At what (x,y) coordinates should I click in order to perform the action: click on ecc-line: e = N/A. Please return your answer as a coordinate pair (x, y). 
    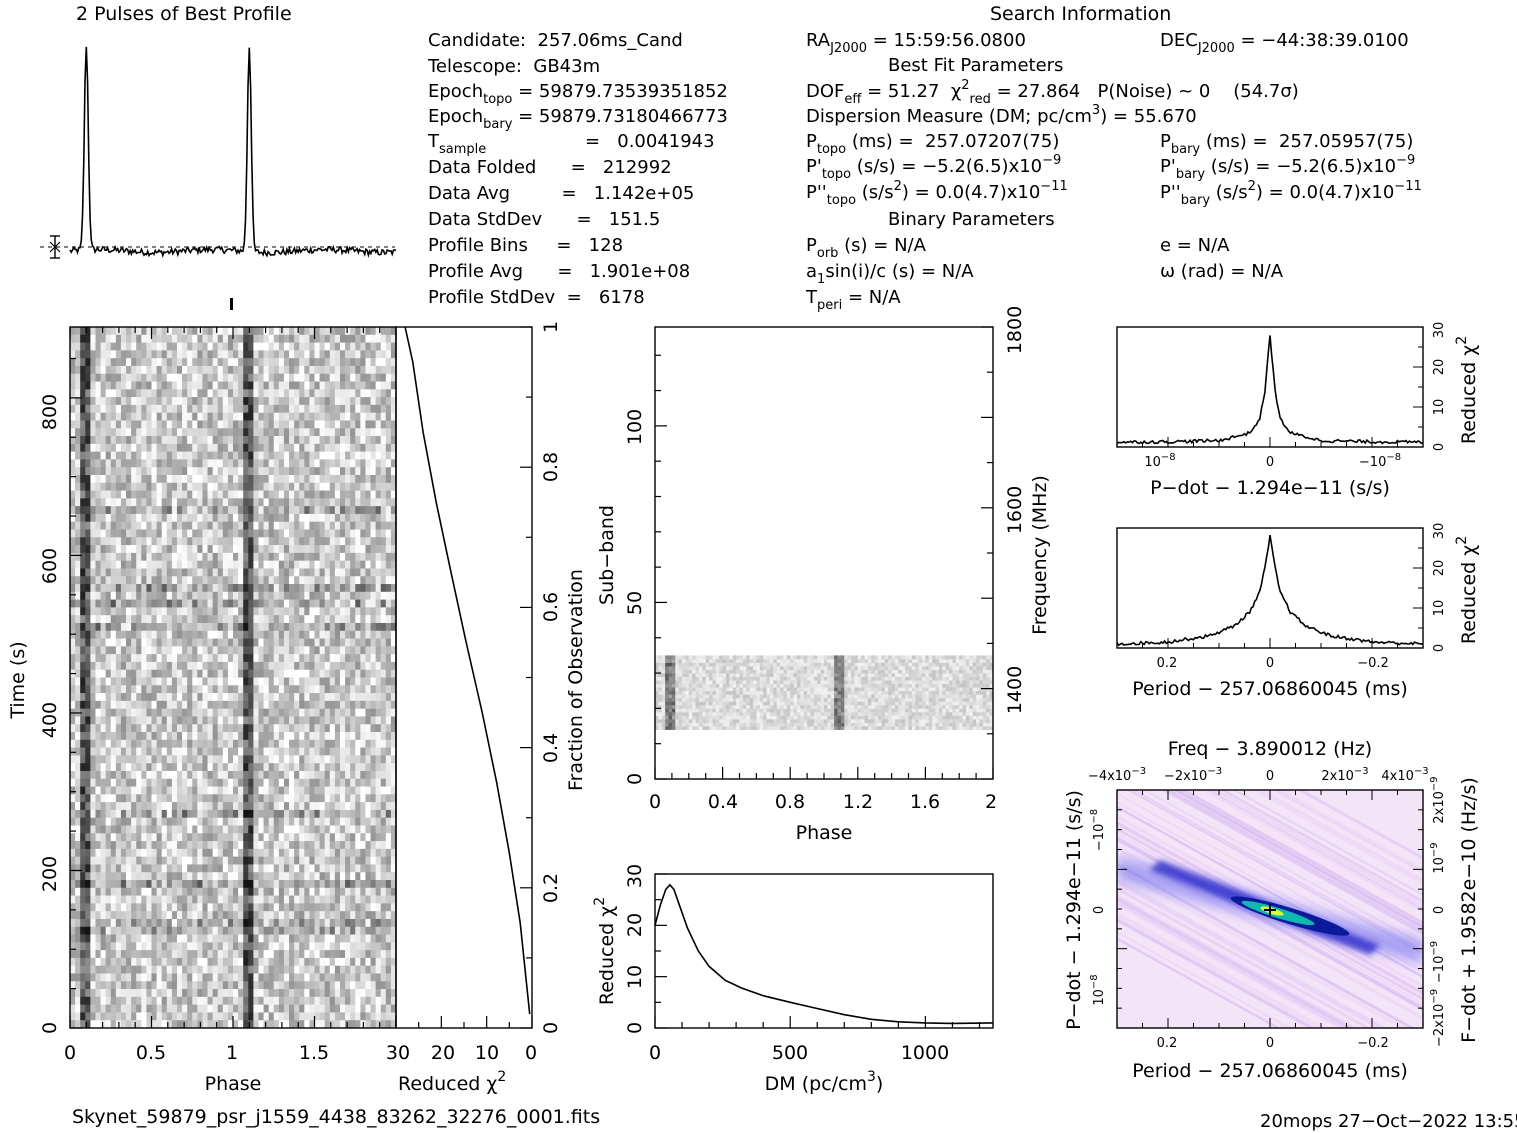
    Looking at the image, I should click on (1195, 245).